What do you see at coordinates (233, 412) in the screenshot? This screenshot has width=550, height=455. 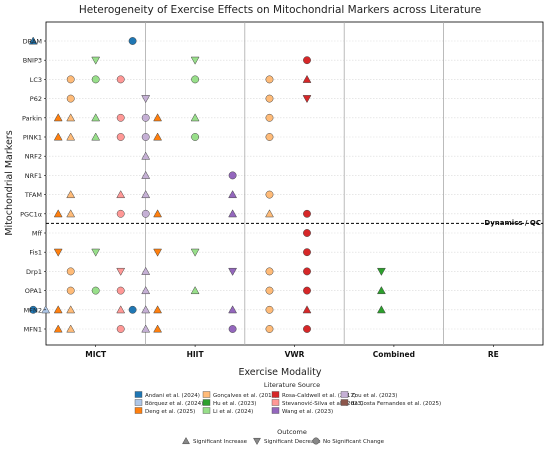 I see `legend-entry-label: Li et al. (2024)` at bounding box center [233, 412].